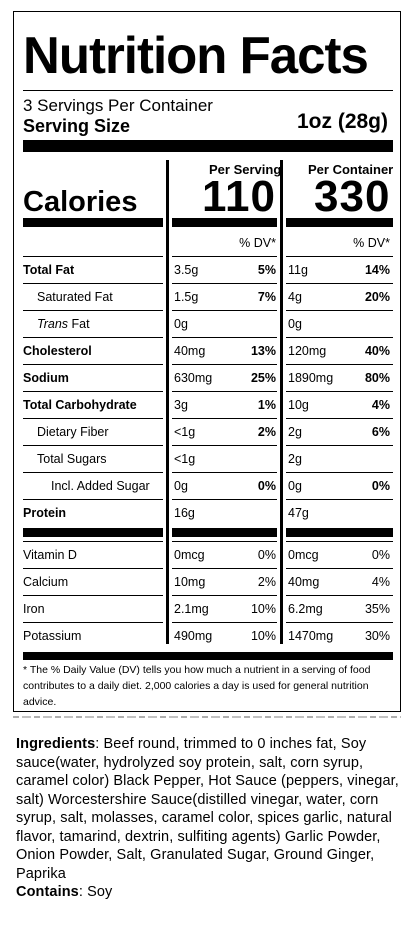 The height and width of the screenshot is (951, 416). Describe the element at coordinates (266, 555) in the screenshot. I see `vitamin-serving-dv: 0%` at that location.